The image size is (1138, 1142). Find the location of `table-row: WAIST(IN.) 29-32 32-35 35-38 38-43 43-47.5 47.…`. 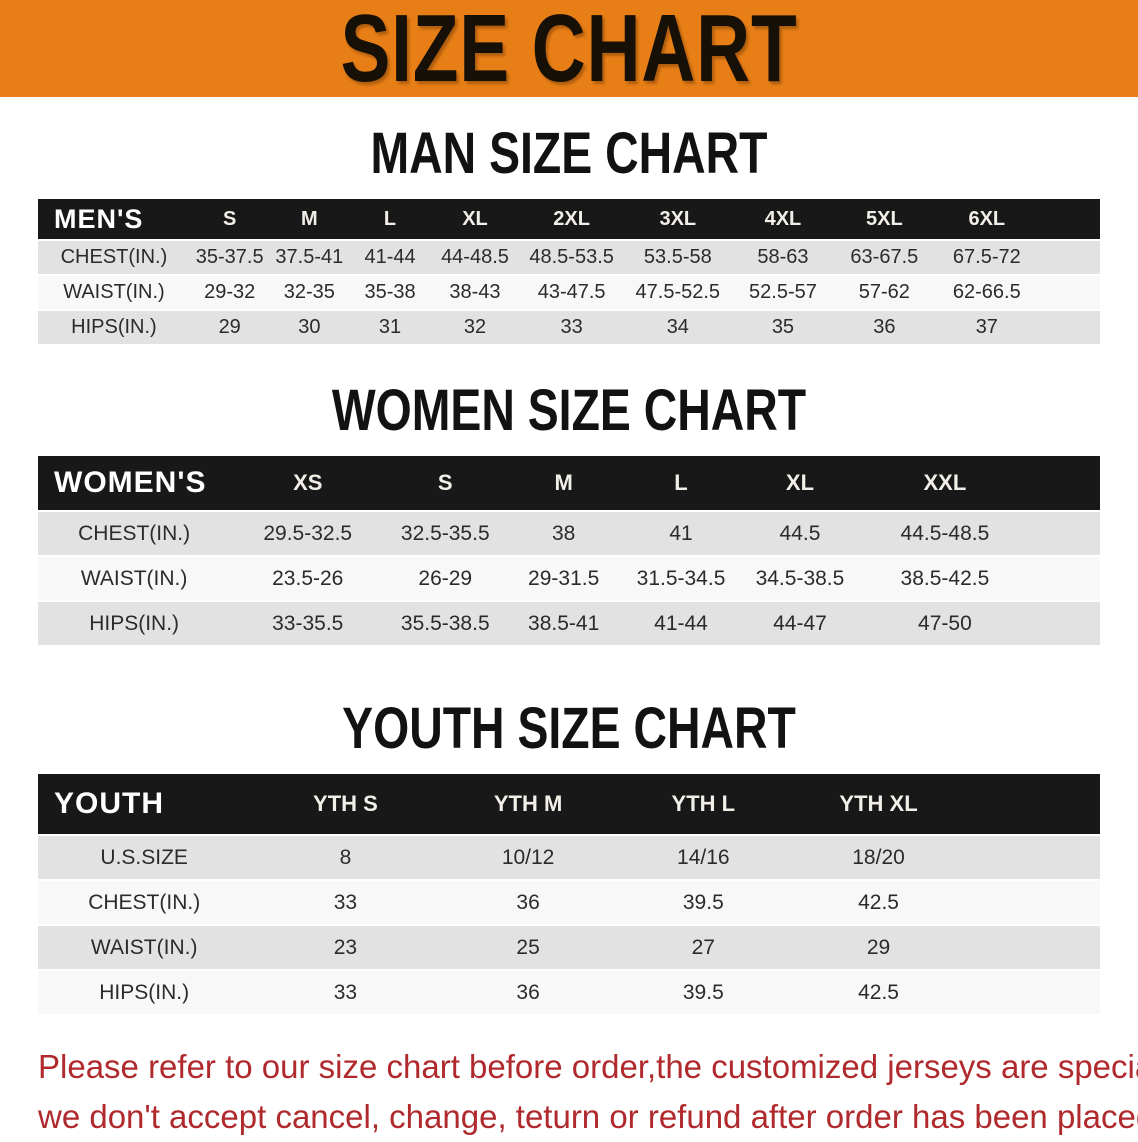

table-row: WAIST(IN.) 29-32 32-35 35-38 38-43 43-47.5 47.… is located at coordinates (569, 292).